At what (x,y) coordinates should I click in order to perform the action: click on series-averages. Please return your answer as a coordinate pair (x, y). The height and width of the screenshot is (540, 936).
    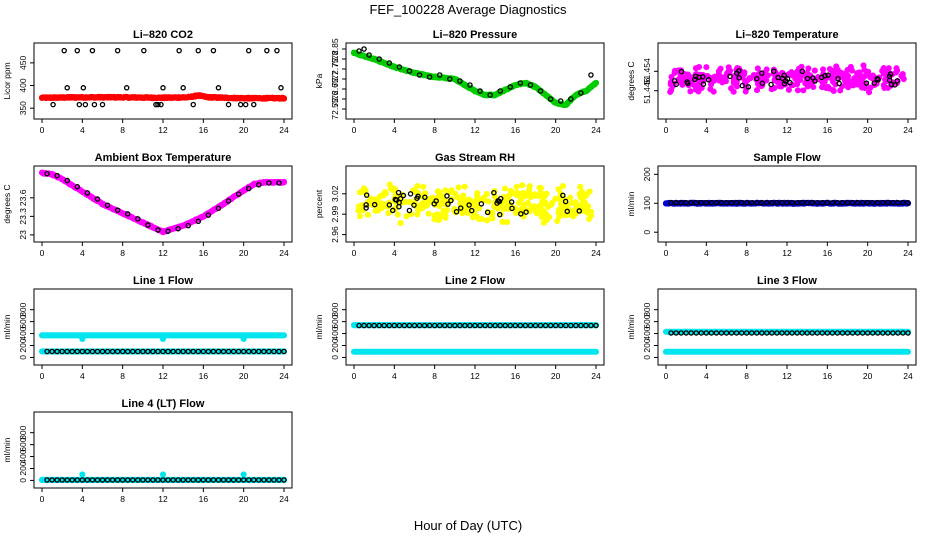
    Looking at the image, I should click on (165, 351).